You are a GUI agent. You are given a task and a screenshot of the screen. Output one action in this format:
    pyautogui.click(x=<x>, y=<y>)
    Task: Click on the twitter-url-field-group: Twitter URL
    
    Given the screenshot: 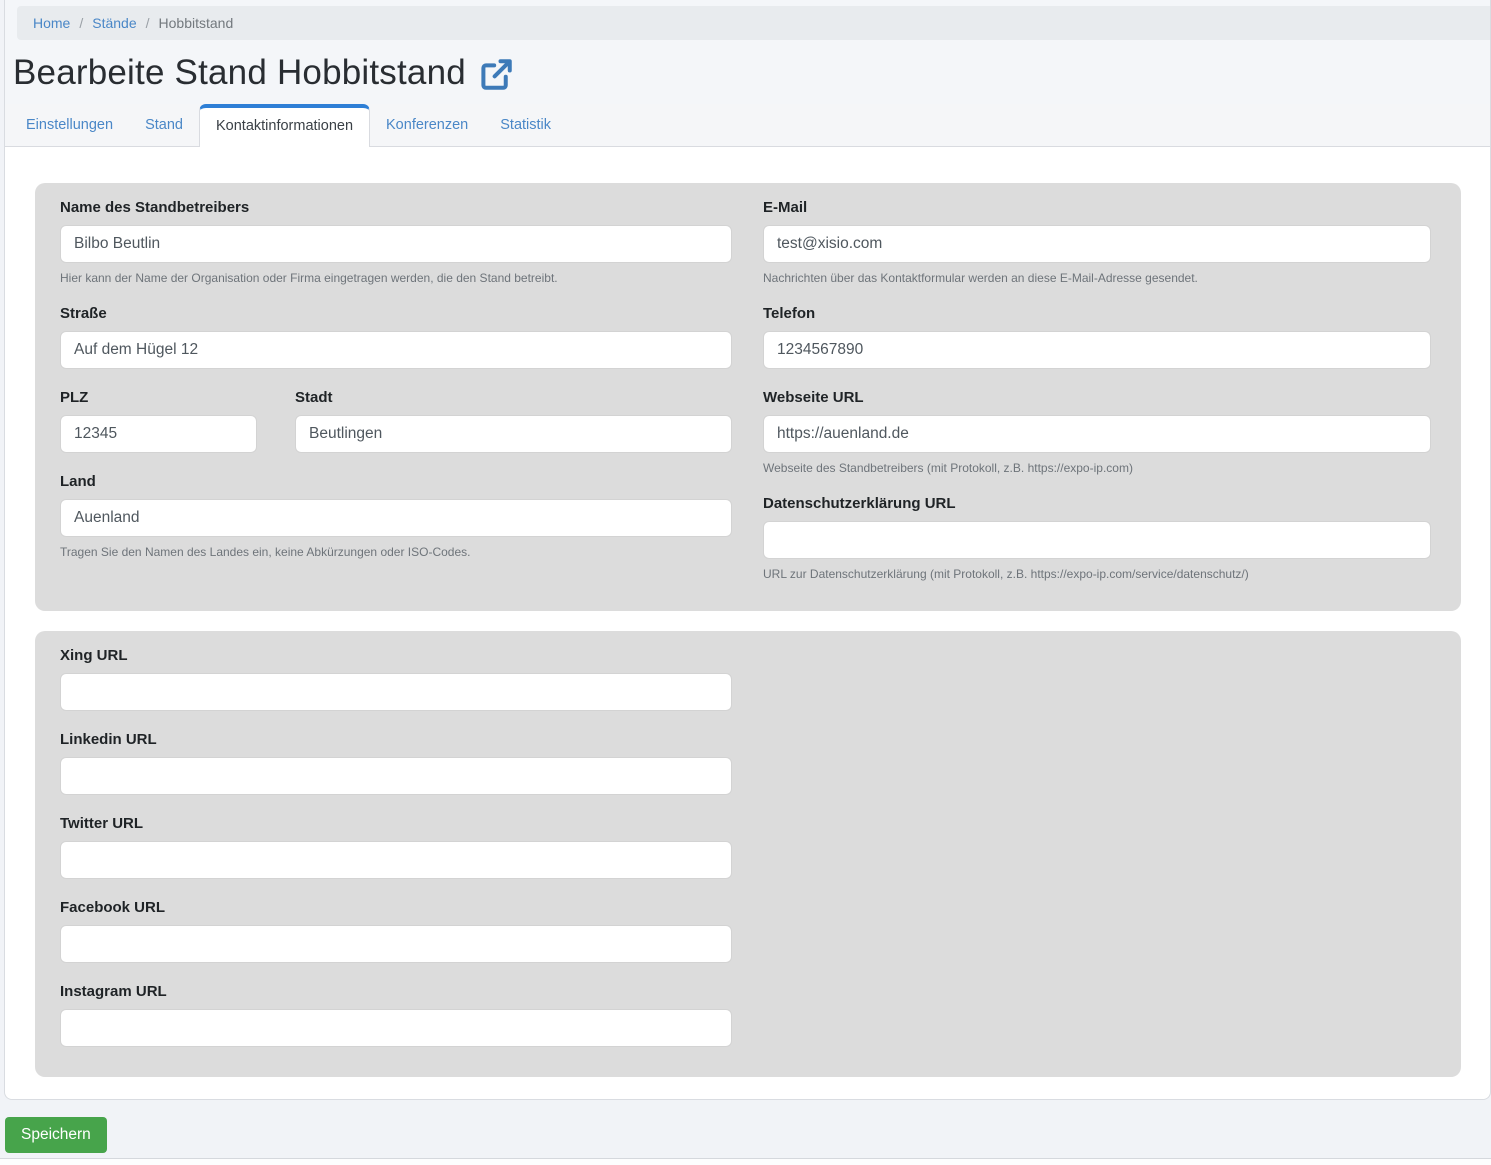 What is the action you would take?
    pyautogui.click(x=396, y=847)
    